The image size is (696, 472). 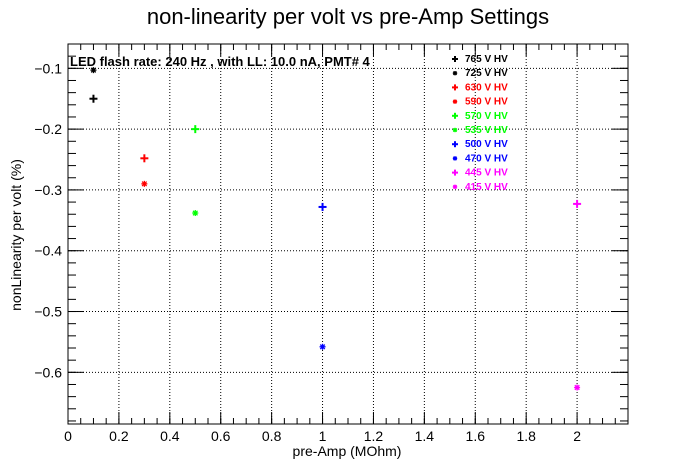 What do you see at coordinates (486, 102) in the screenshot?
I see `legend-label: 590 V HV` at bounding box center [486, 102].